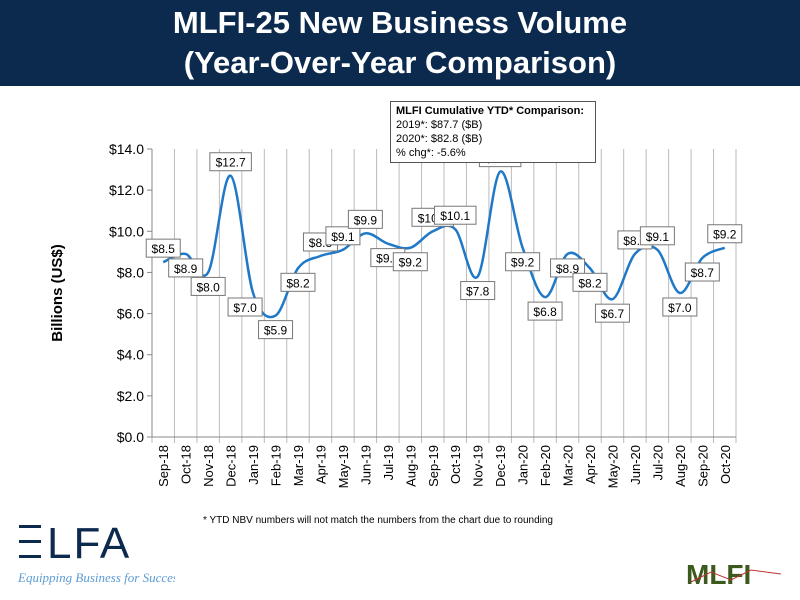 The height and width of the screenshot is (600, 800). What do you see at coordinates (186, 464) in the screenshot?
I see `x-tick-label: Oct-18` at bounding box center [186, 464].